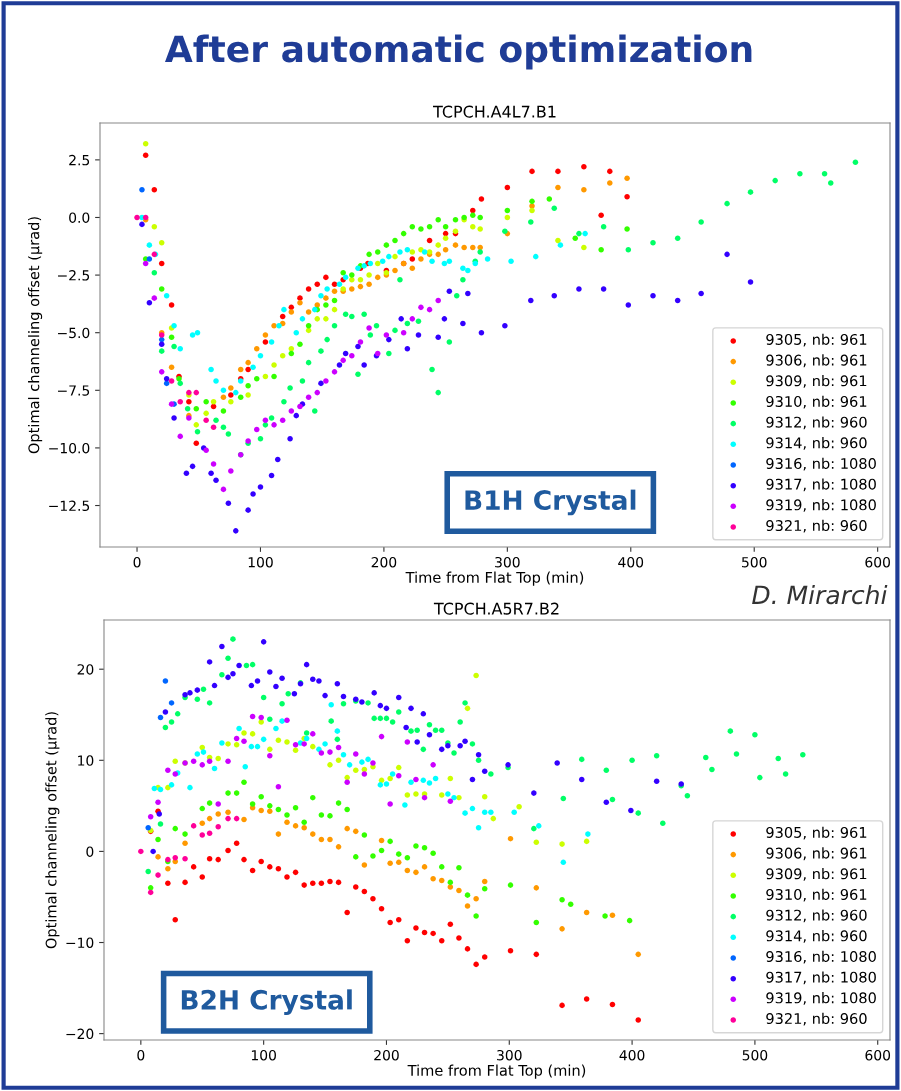  I want to click on y-tick-label: 20, so click(85, 669).